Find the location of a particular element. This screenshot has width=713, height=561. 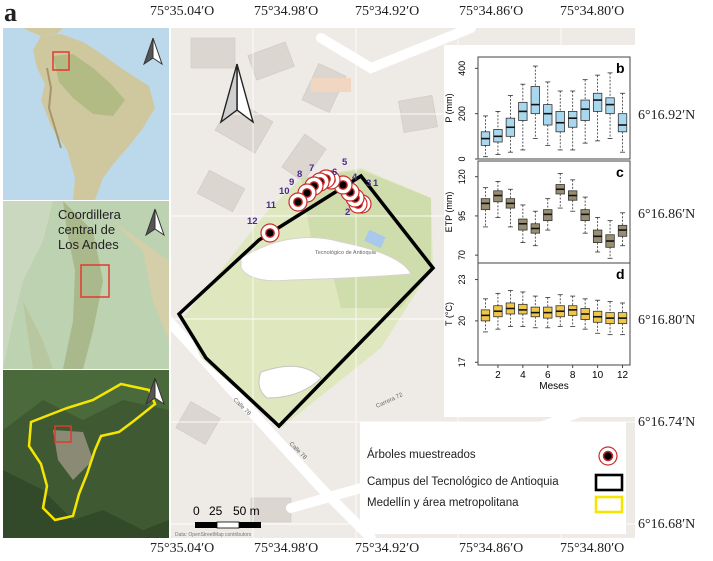

x-tick-label: 12 is located at coordinates (623, 375).